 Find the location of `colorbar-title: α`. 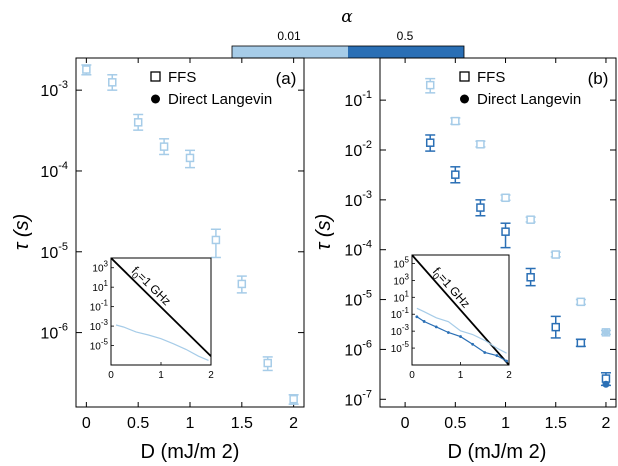

colorbar-title: α is located at coordinates (347, 17).